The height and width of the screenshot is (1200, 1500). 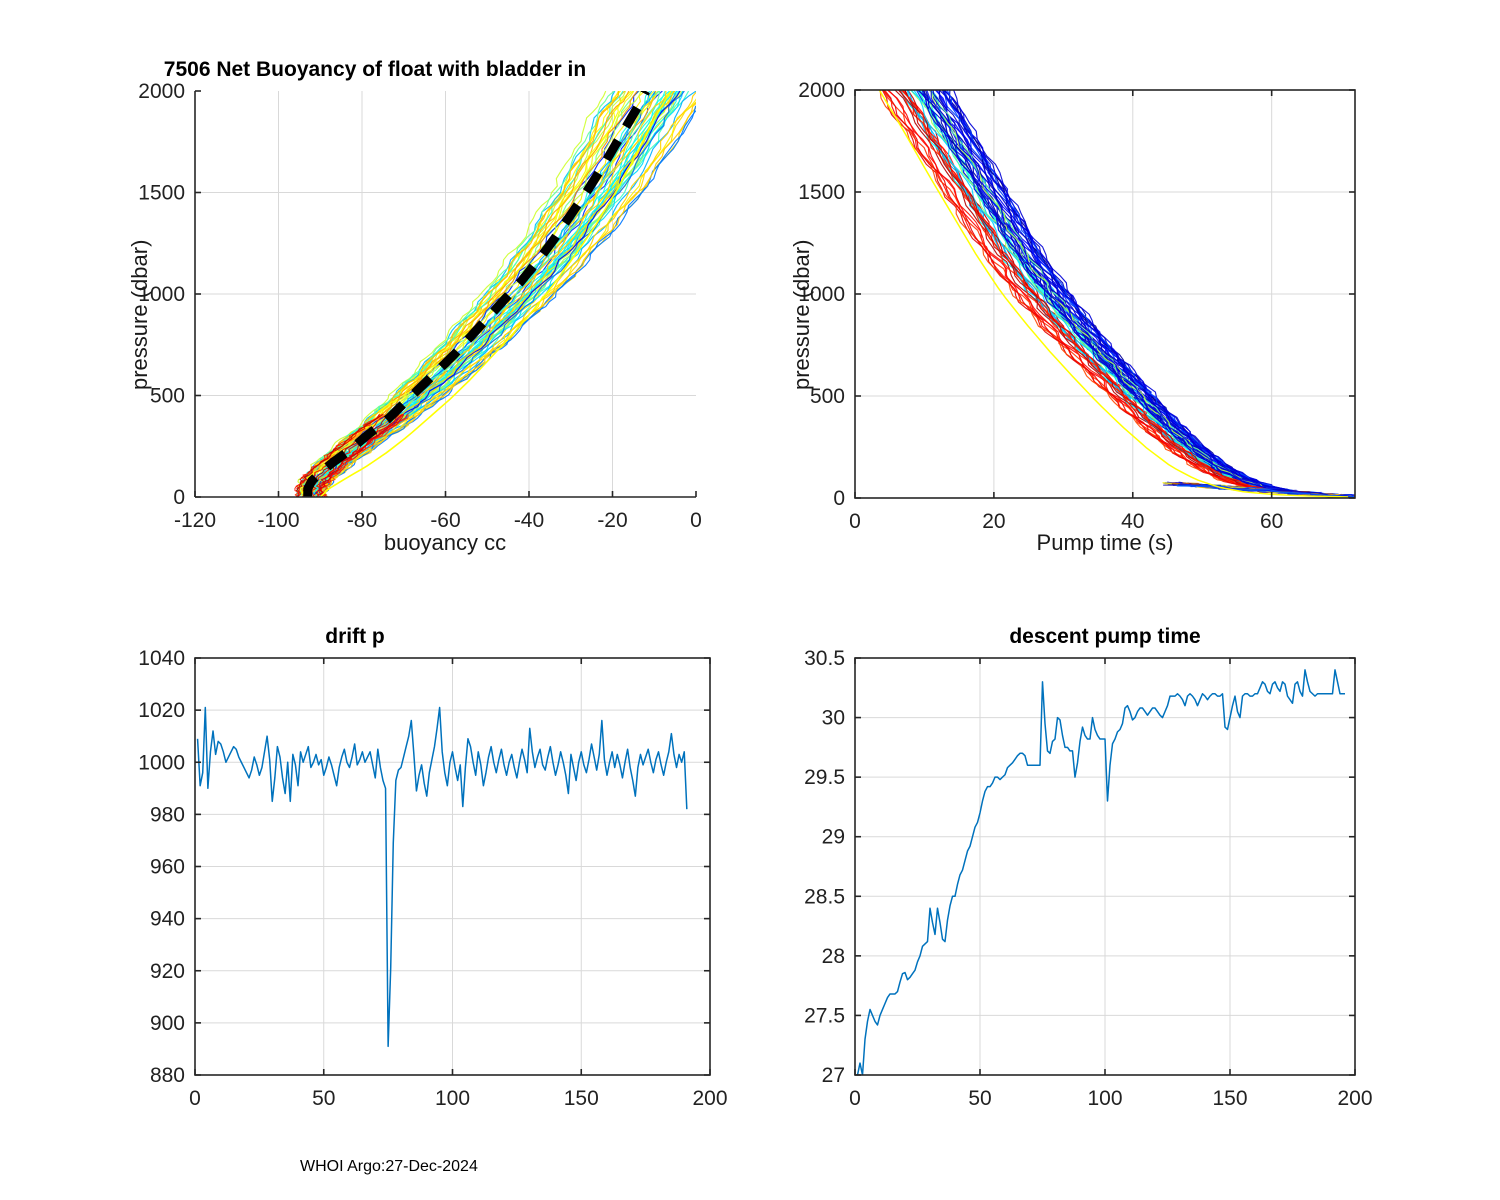 What do you see at coordinates (195, 520) in the screenshot?
I see `svg-text: -120` at bounding box center [195, 520].